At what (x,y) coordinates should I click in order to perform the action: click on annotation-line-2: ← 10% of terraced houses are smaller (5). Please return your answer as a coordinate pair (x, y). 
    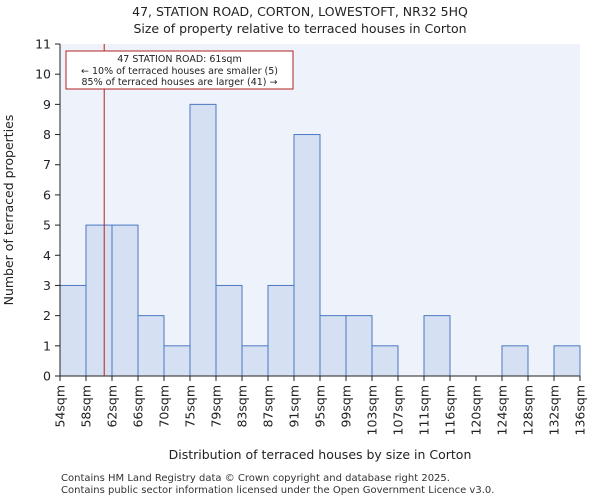
    Looking at the image, I should click on (179, 71).